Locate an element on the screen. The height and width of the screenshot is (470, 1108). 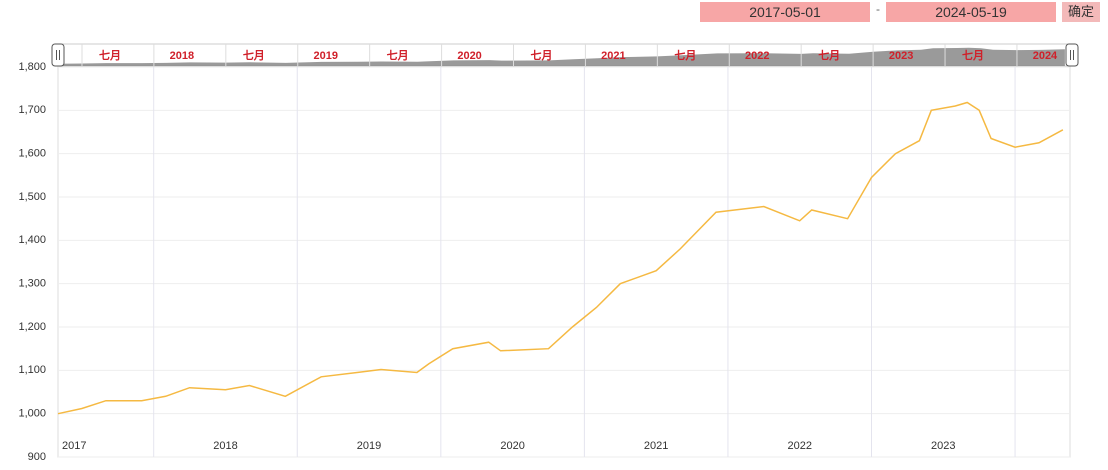
navigator-handle-right is located at coordinates (1072, 55).